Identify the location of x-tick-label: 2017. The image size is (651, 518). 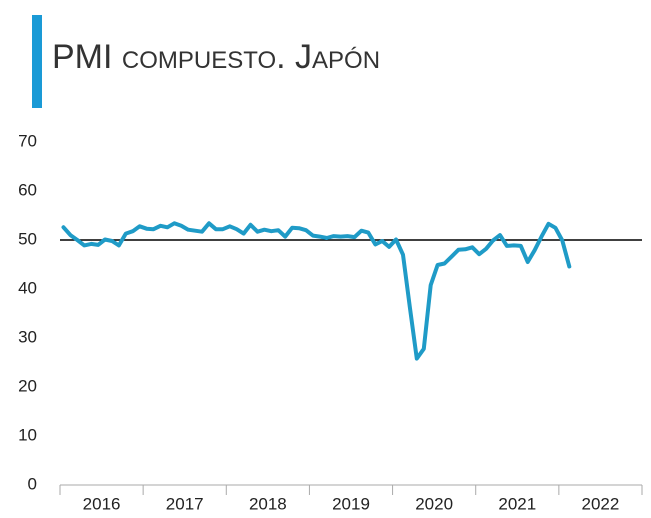
(185, 503).